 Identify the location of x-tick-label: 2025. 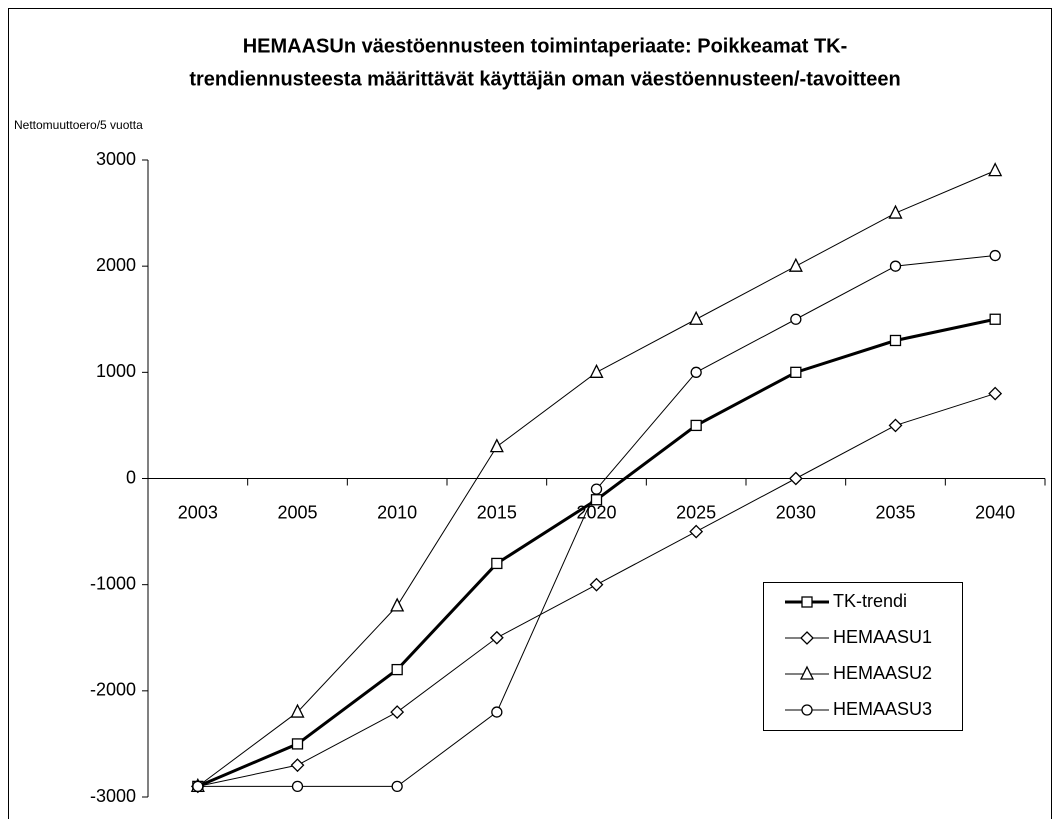
(696, 512).